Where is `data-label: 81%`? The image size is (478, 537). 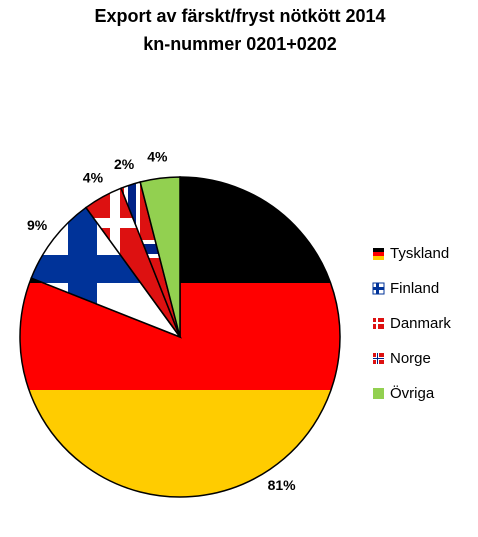 data-label: 81% is located at coordinates (282, 485).